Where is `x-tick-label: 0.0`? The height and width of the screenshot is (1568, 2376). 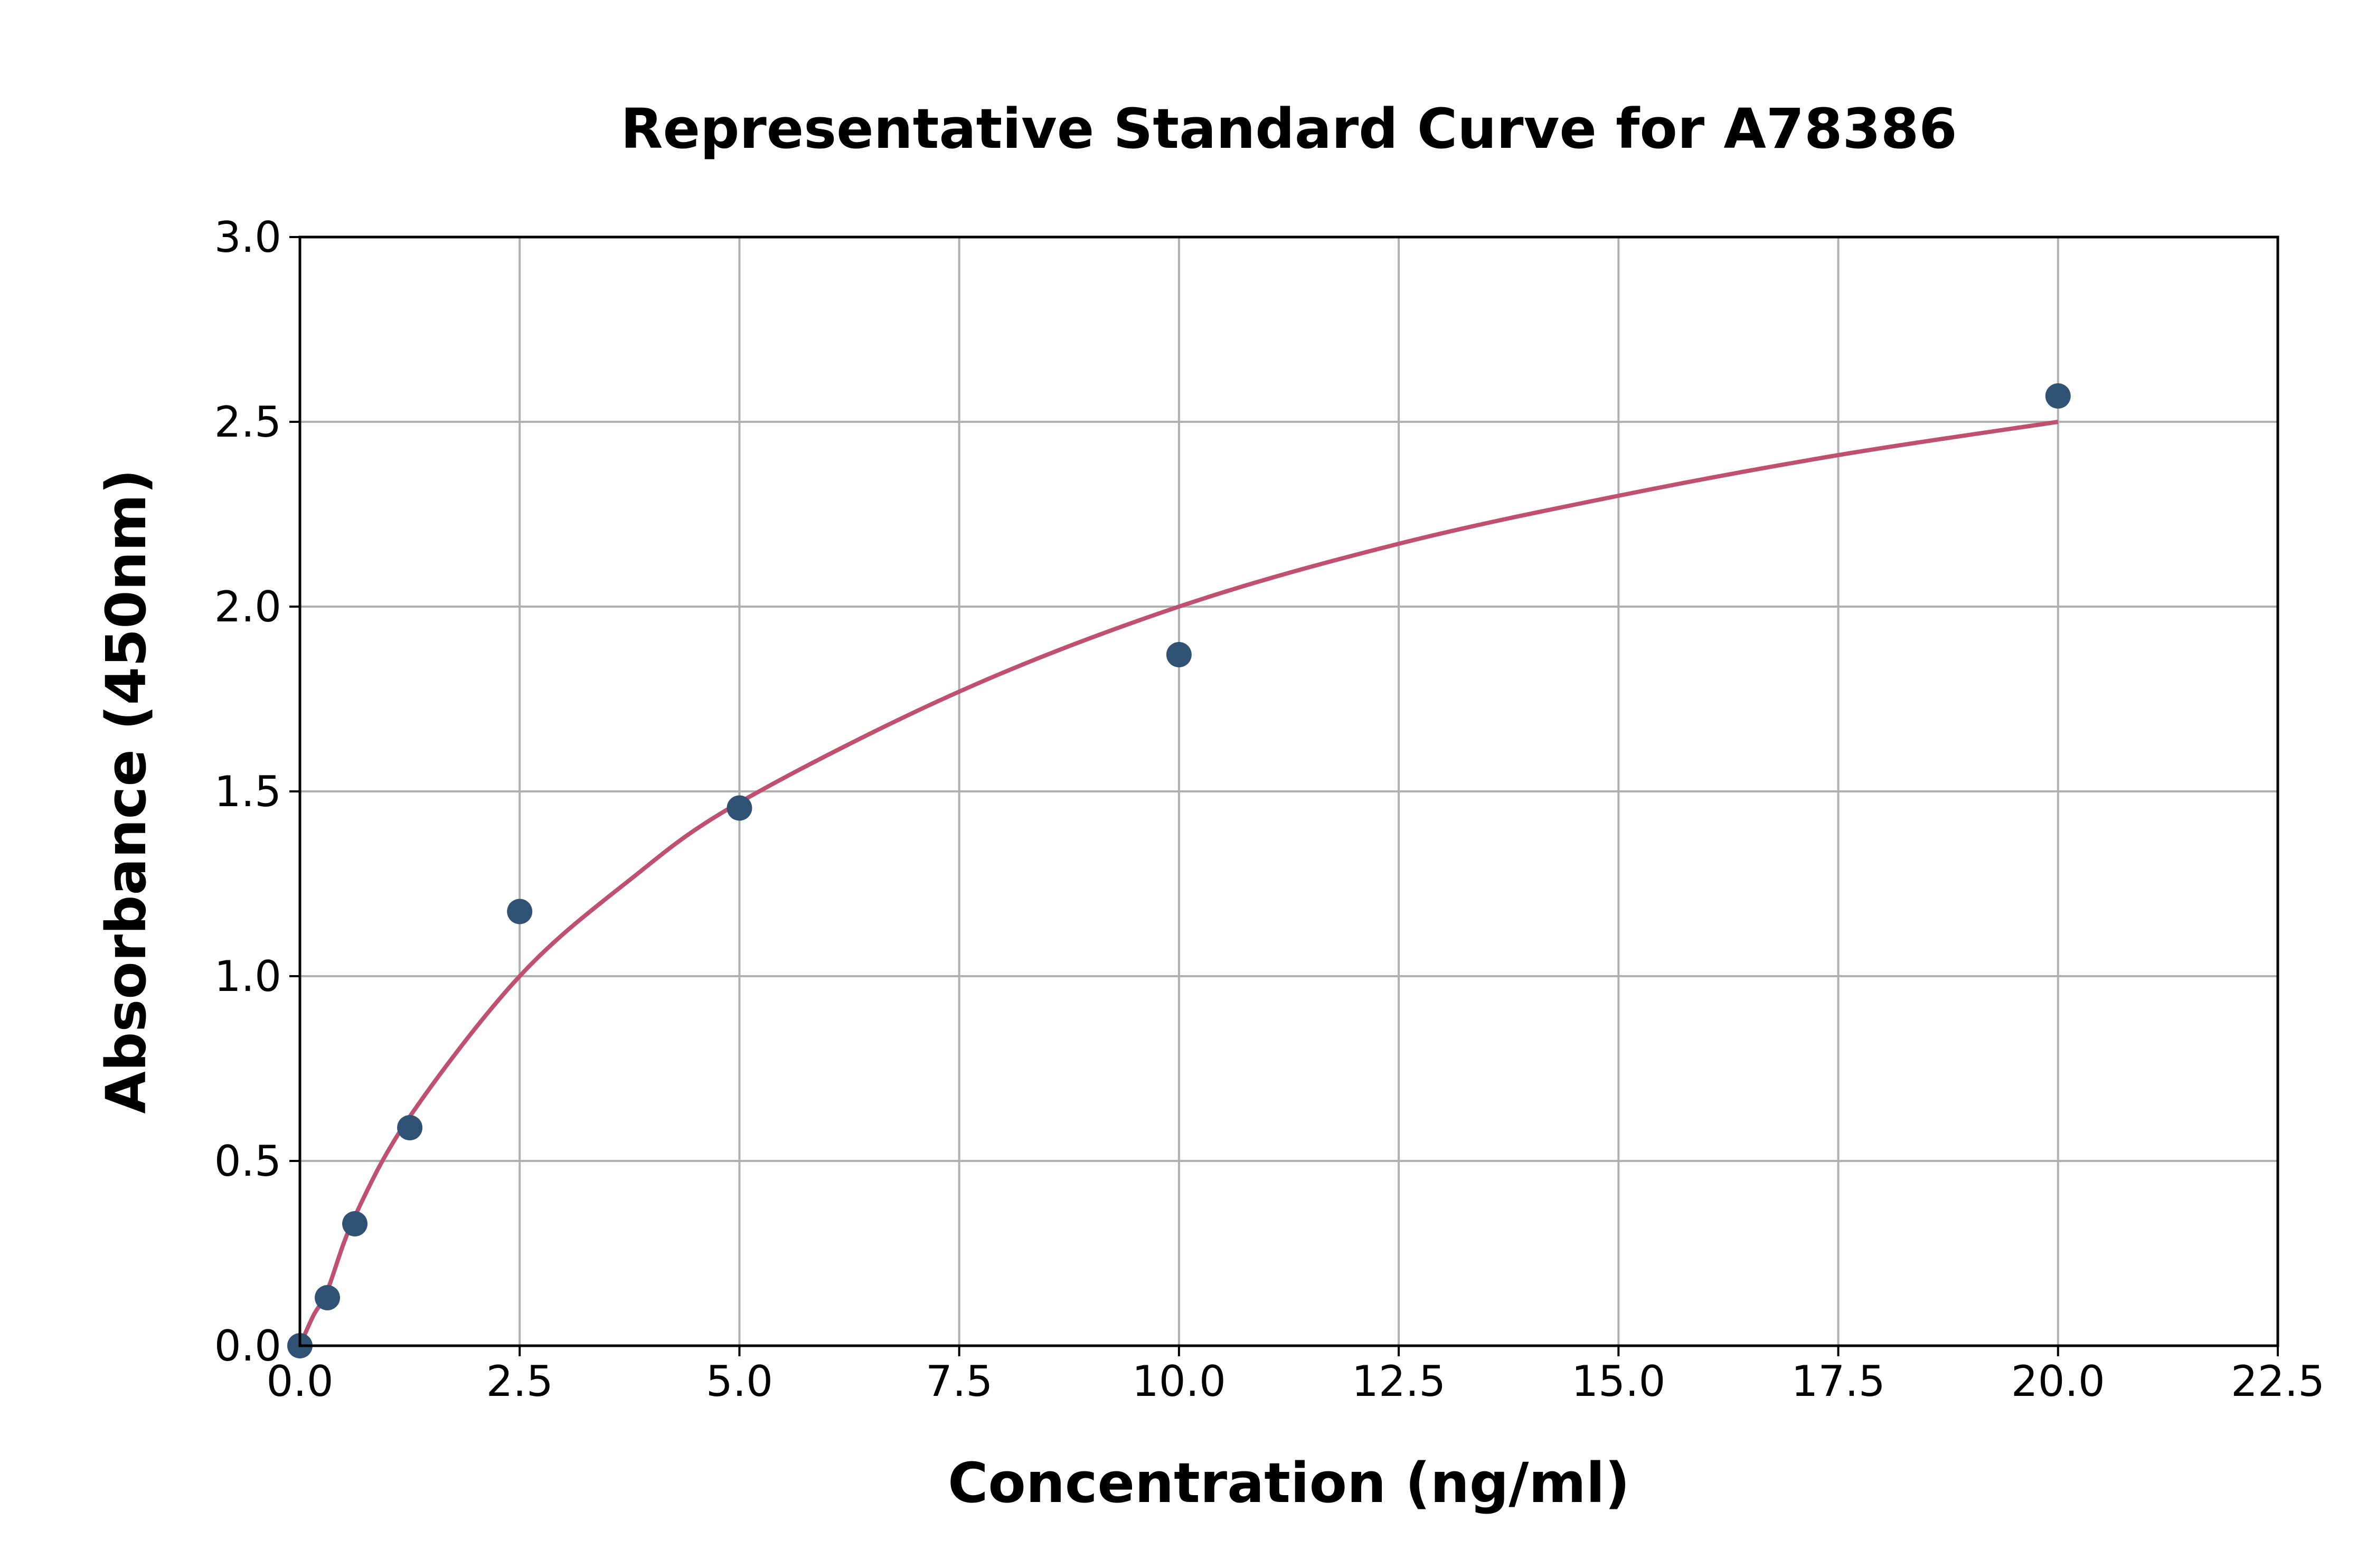
x-tick-label: 0.0 is located at coordinates (299, 1382).